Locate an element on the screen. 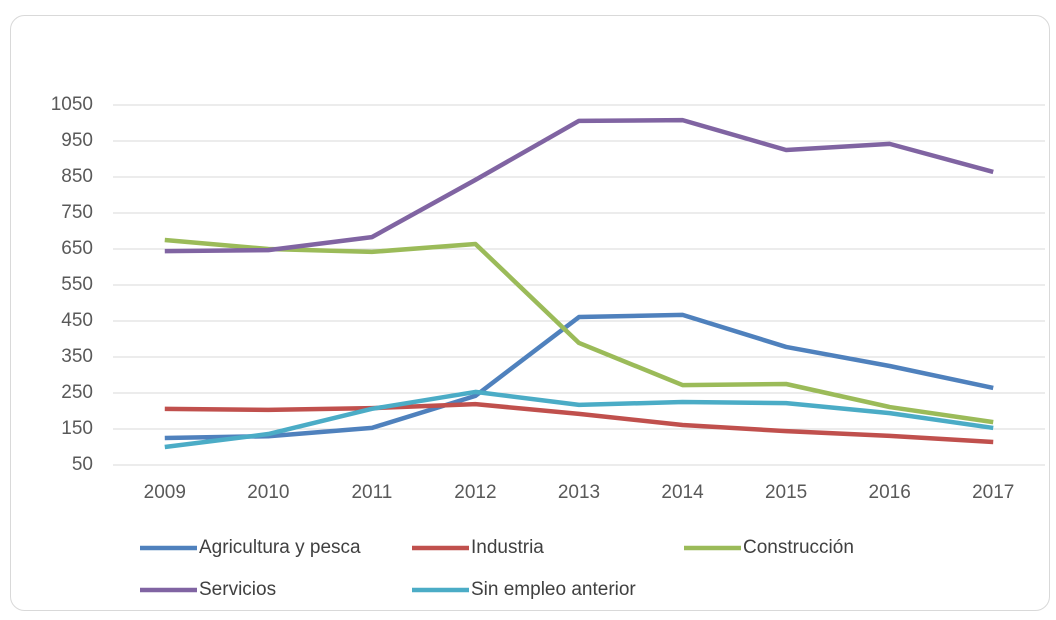 This screenshot has width=1056, height=620. legend-label: Industria is located at coordinates (507, 547).